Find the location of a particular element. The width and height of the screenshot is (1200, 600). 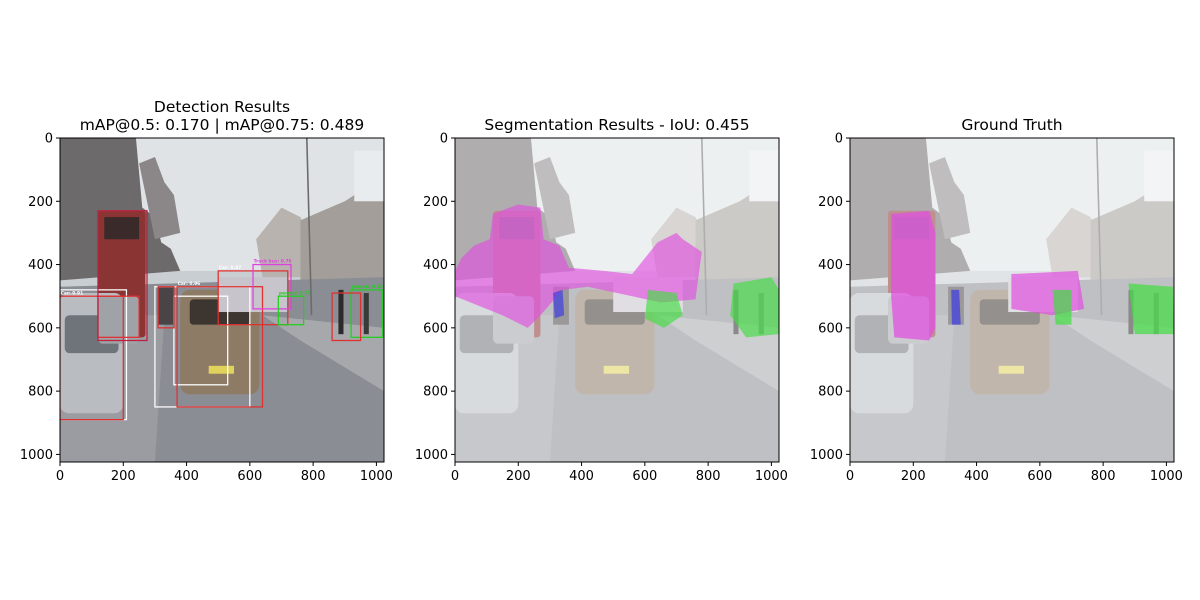

detection-label: person: 0.72 is located at coordinates (294, 293).